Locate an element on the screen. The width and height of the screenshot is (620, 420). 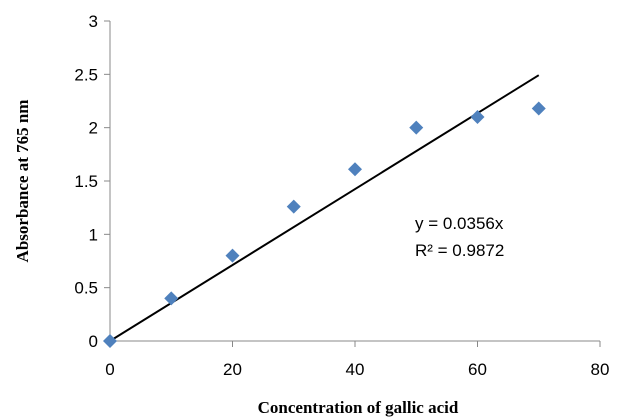
y-tick-label: 2 is located at coordinates (93, 128).